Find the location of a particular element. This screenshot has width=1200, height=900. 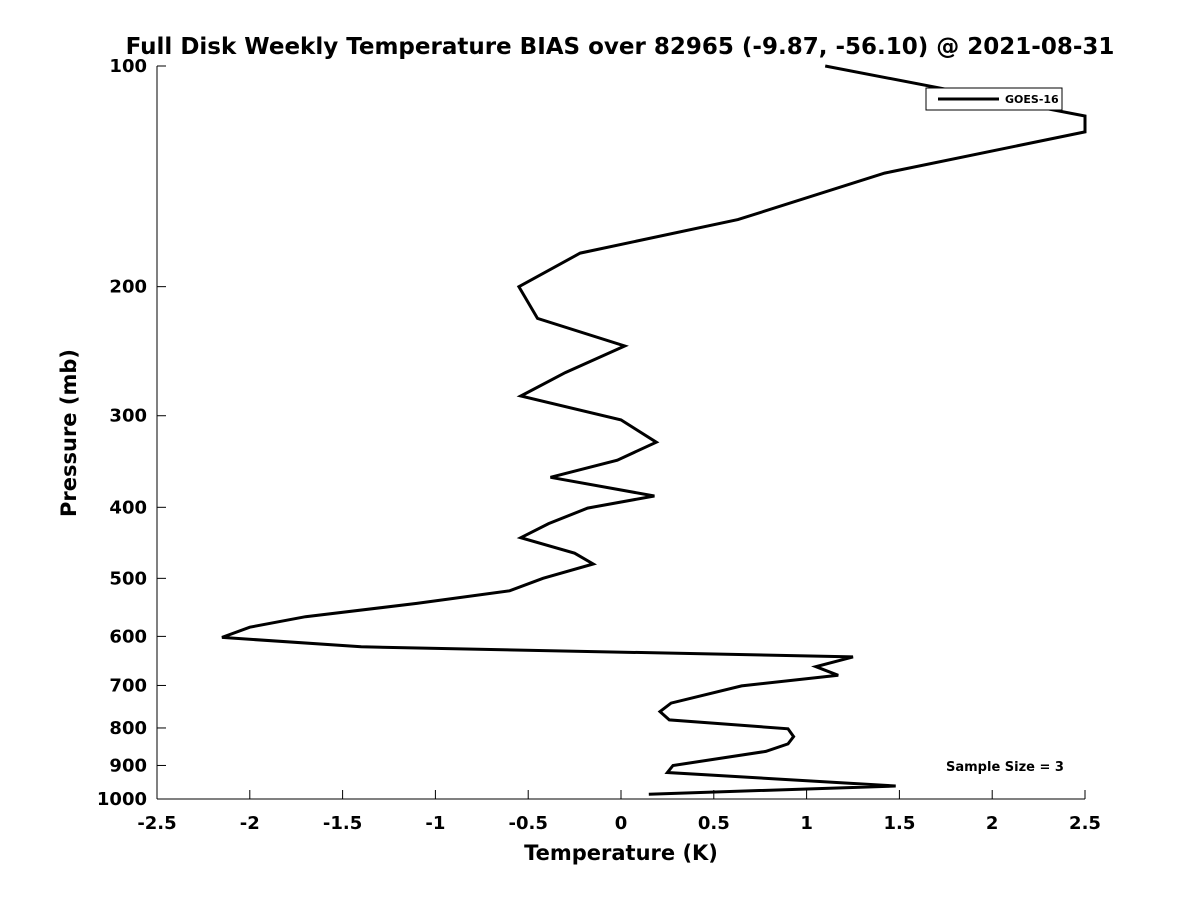

x-tick-label: -1.5 is located at coordinates (342, 823).